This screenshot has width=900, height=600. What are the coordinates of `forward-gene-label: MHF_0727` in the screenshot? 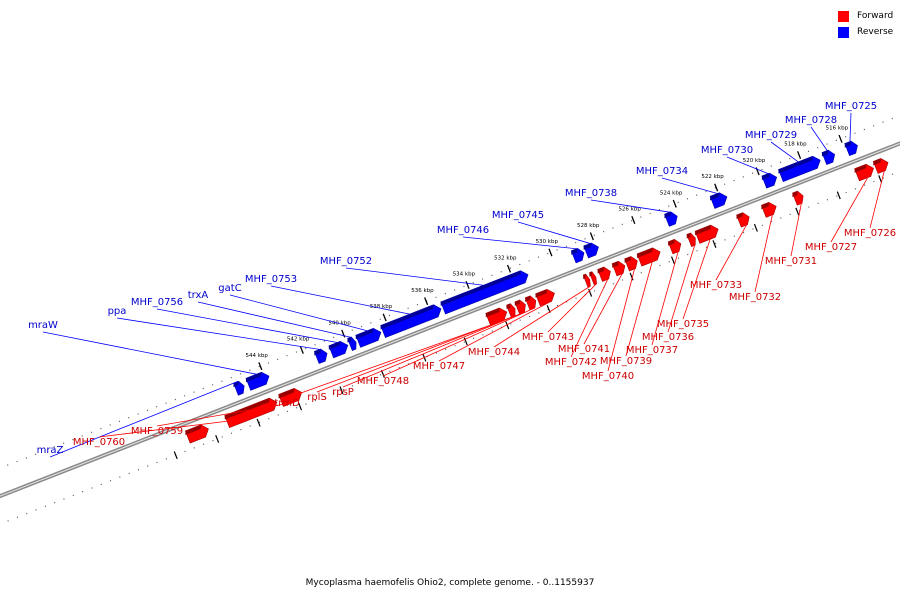 It's located at (831, 247).